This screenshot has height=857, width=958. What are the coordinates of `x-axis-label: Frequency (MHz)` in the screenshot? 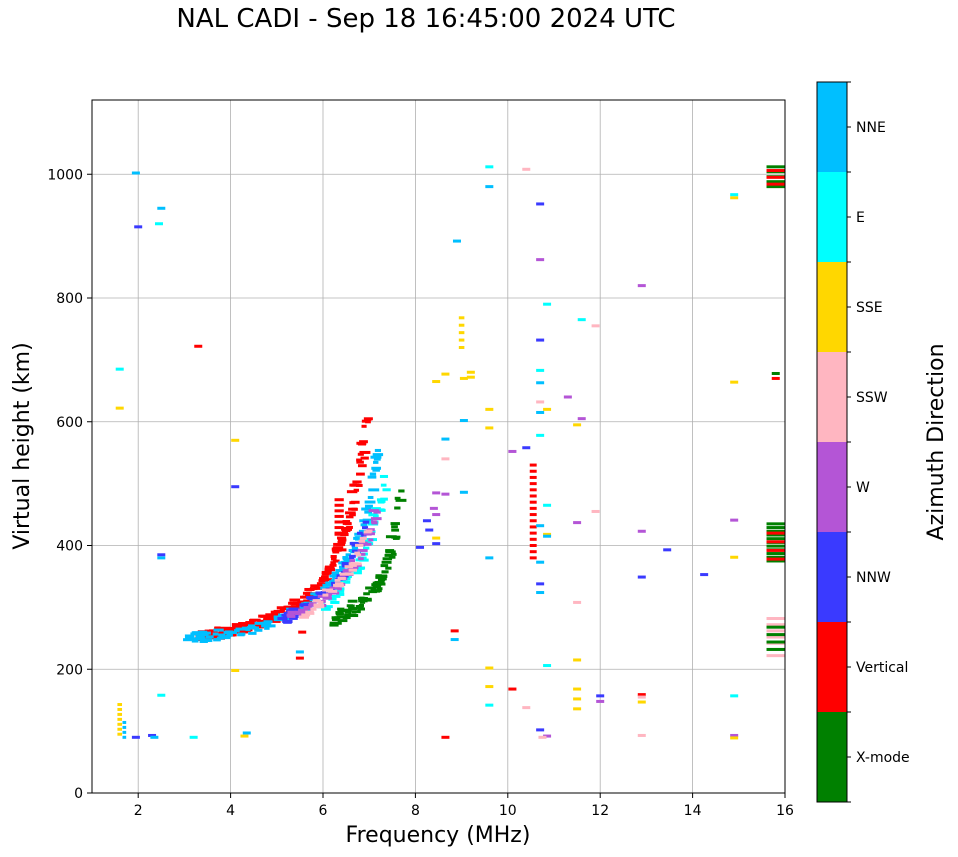 It's located at (438, 835).